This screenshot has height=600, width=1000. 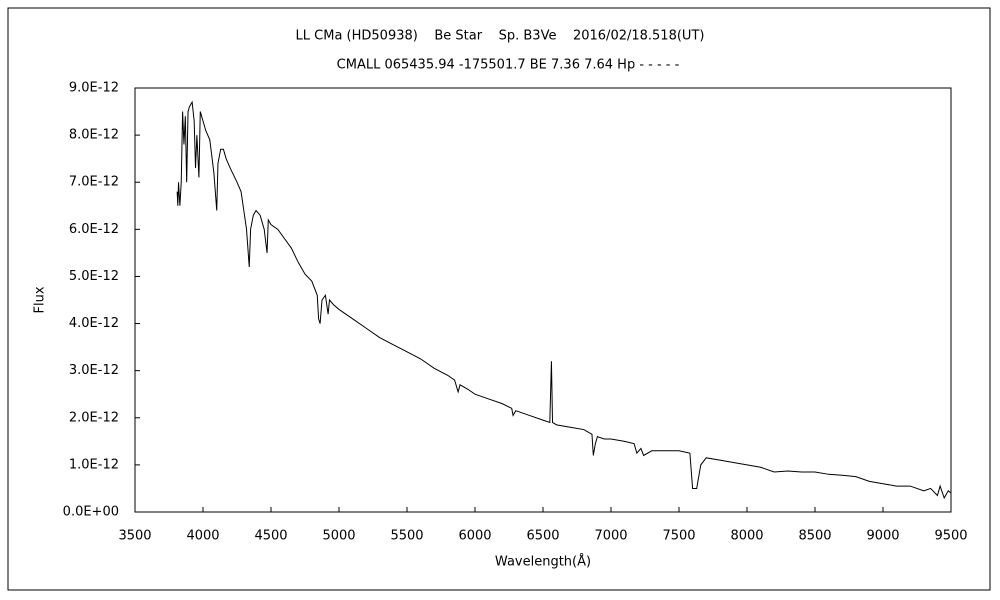 What do you see at coordinates (94, 135) in the screenshot?
I see `y-tick-label: 8.0E-12` at bounding box center [94, 135].